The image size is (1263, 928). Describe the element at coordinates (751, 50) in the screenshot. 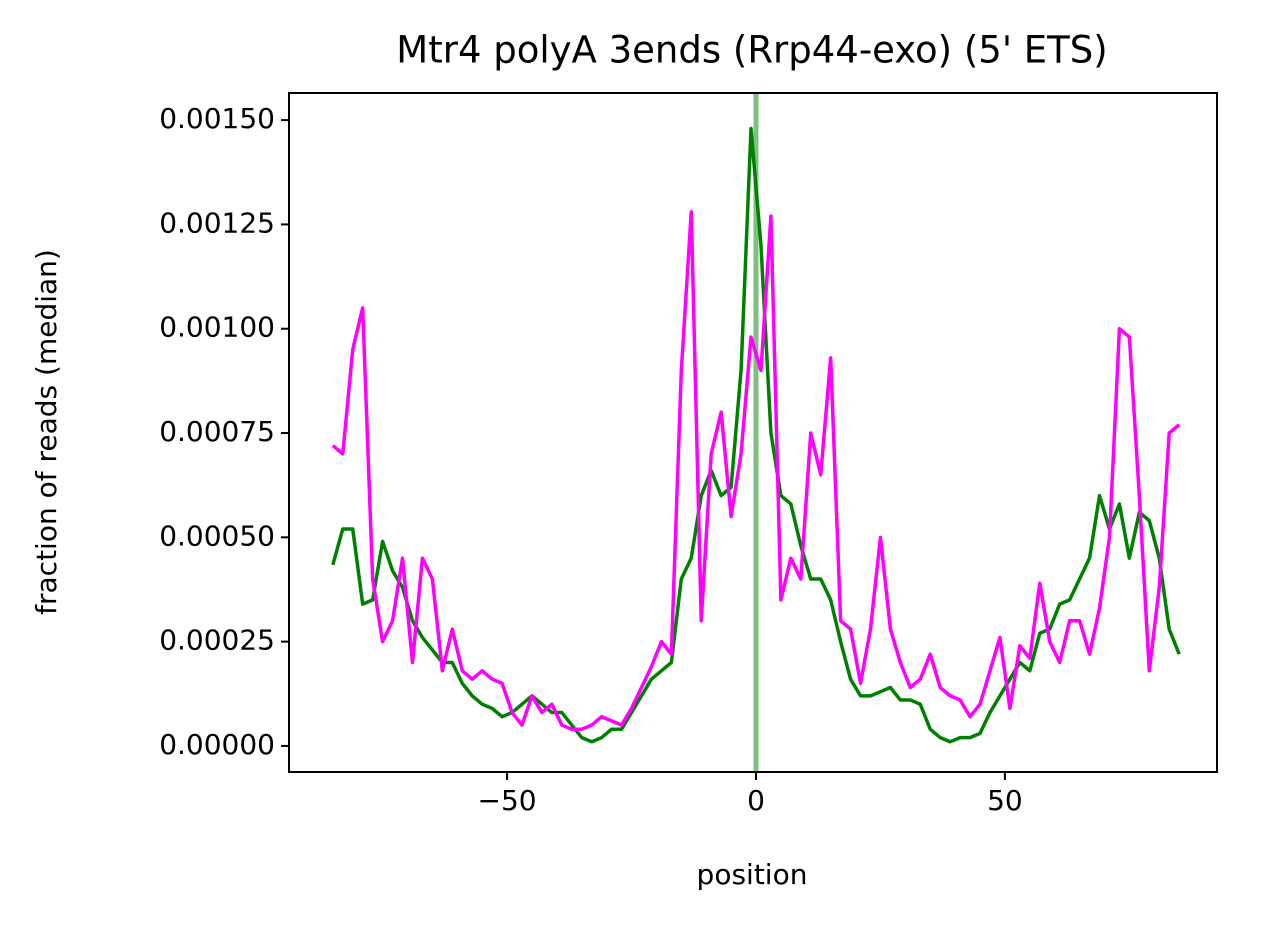

I see `chart-title: Mtr4 polyA 3ends (Rrp44-exo) (5' ETS)` at that location.